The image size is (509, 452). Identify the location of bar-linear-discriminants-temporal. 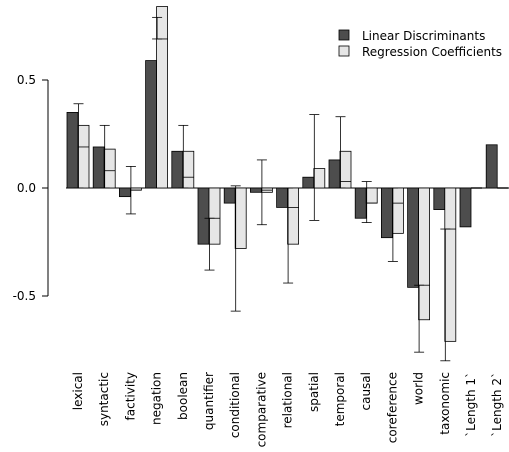
(334, 174).